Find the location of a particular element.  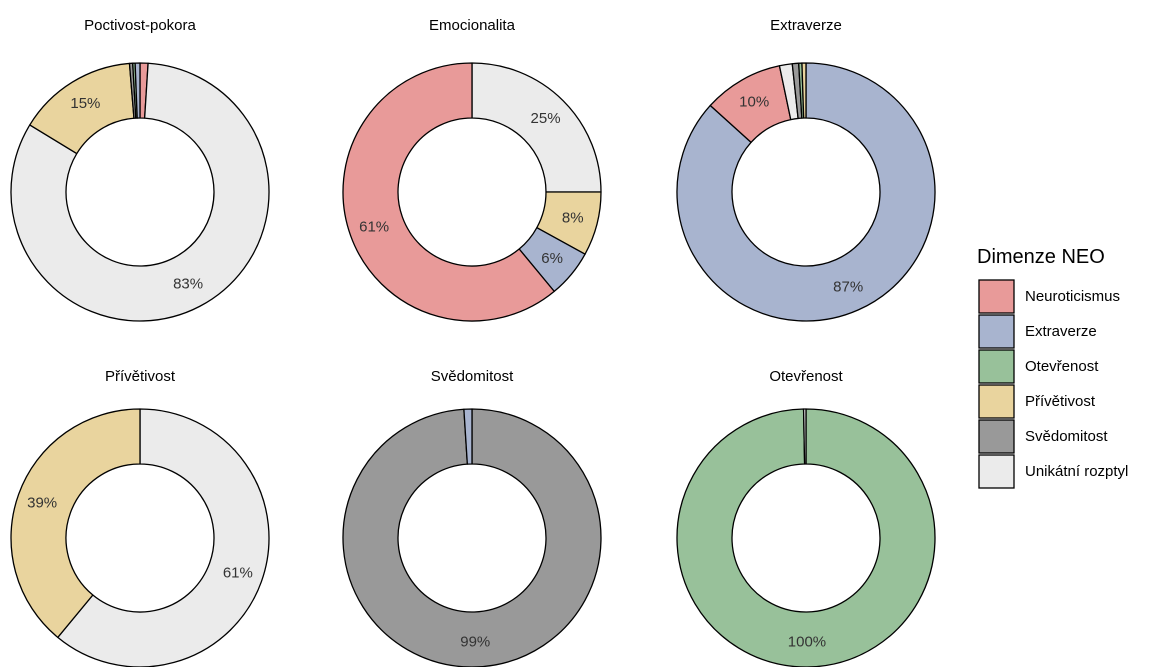

slice-neuroticismus is located at coordinates (448, 192).